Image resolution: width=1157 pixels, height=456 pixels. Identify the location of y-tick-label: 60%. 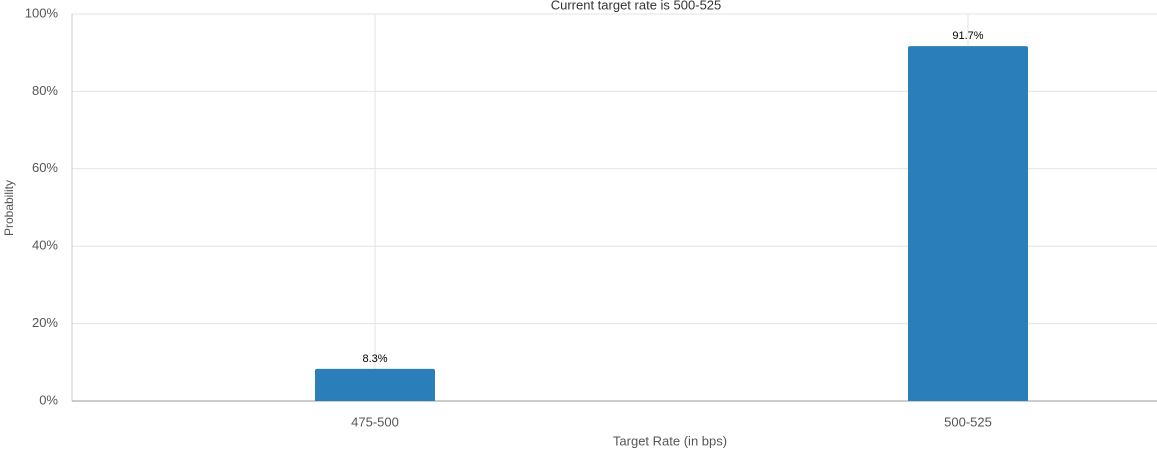
(45, 167).